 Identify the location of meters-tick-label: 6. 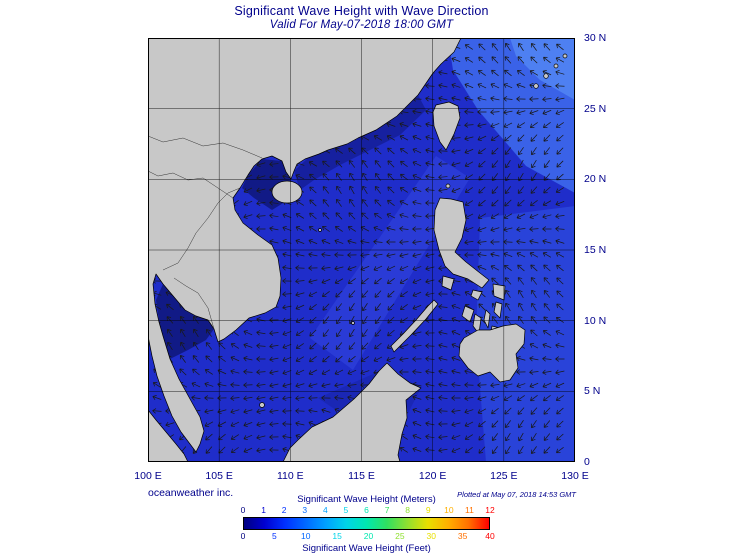
(366, 510).